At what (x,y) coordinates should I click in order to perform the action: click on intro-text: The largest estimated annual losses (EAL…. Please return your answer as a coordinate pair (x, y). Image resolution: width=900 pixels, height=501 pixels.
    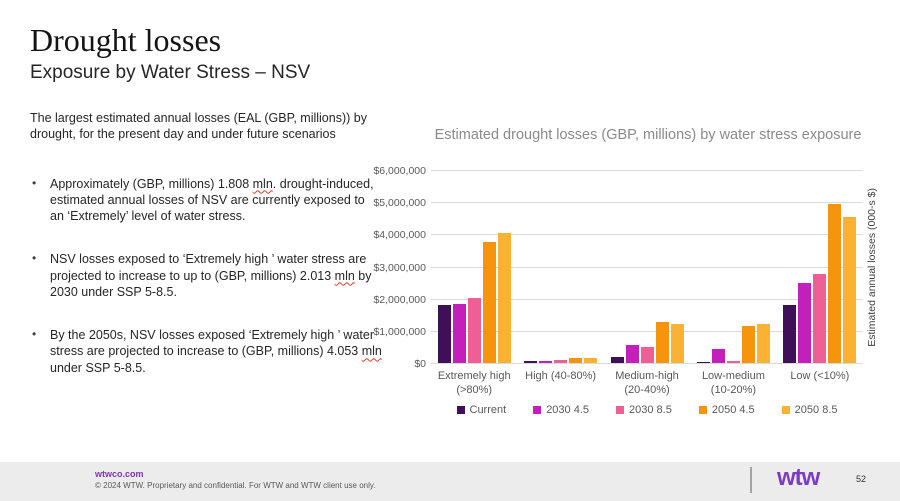
    Looking at the image, I should click on (198, 126).